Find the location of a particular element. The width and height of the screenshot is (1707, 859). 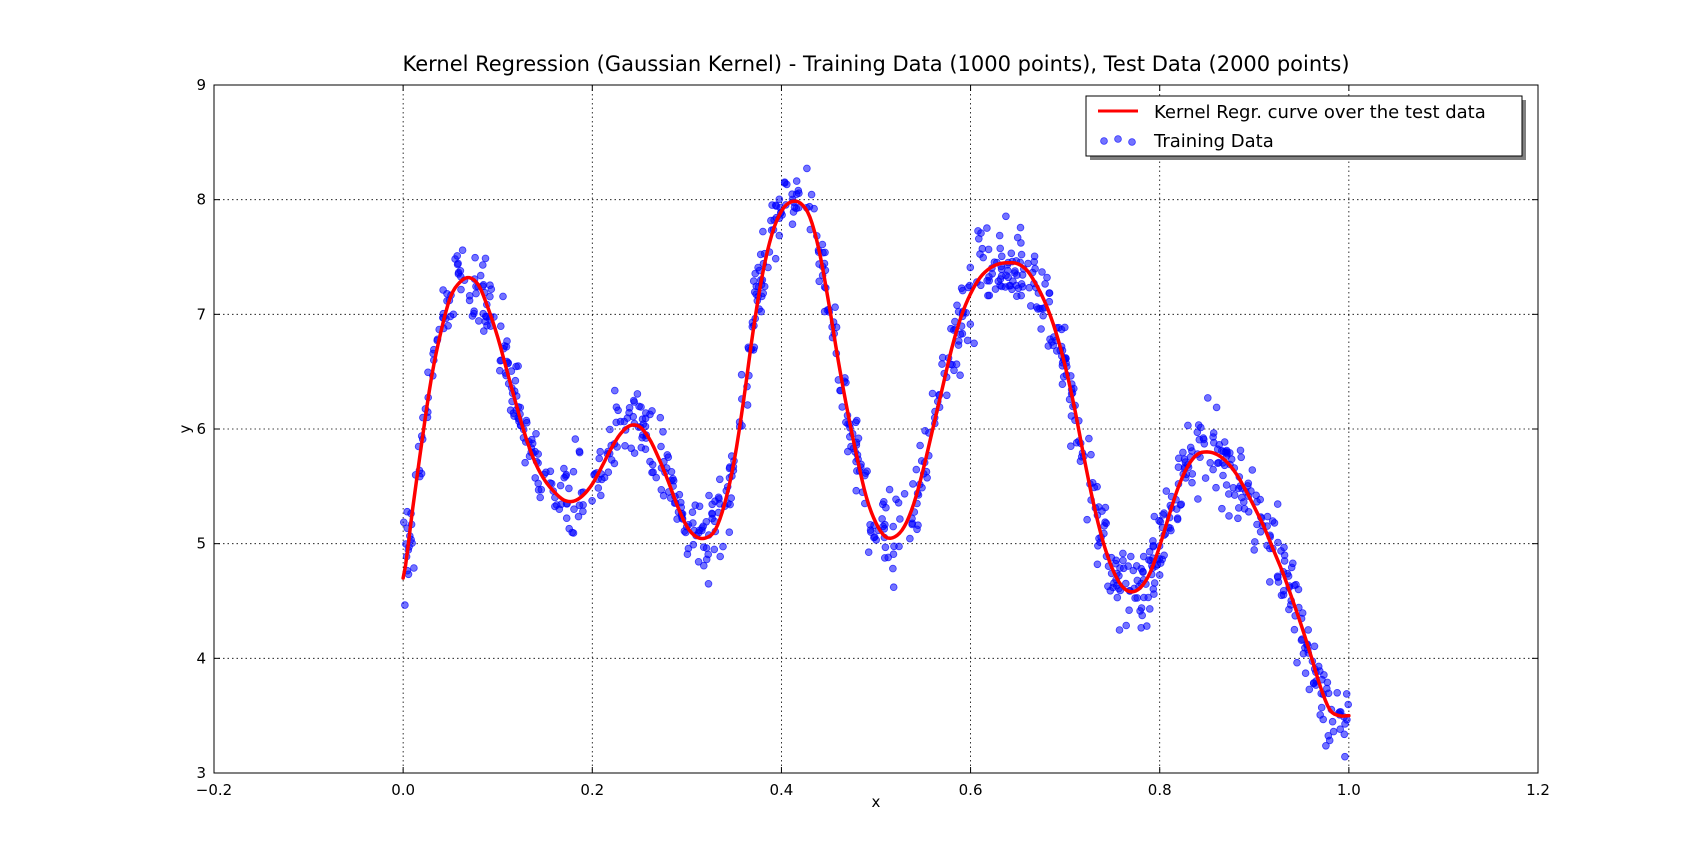

y-tick-label: 7 is located at coordinates (201, 314).